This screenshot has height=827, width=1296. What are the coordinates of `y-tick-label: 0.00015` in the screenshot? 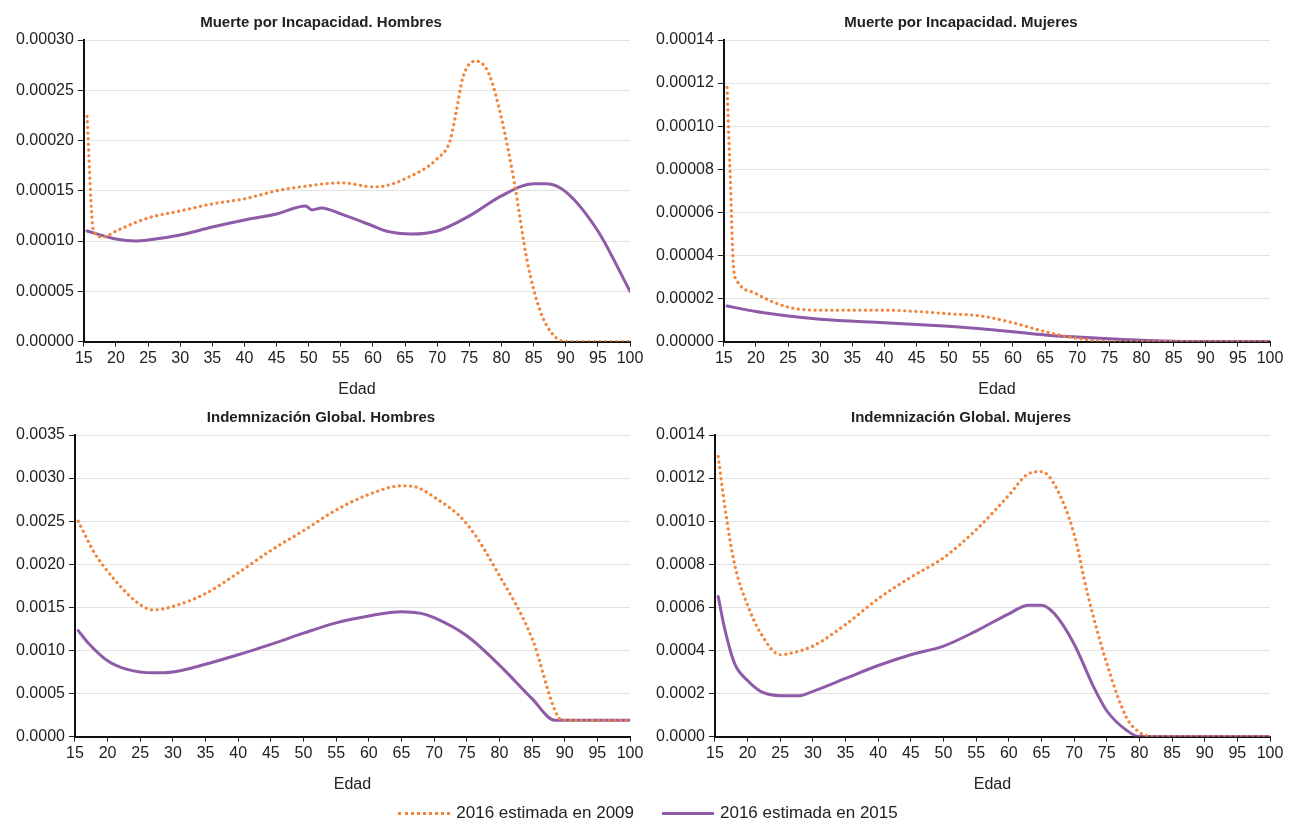 It's located at (44, 190).